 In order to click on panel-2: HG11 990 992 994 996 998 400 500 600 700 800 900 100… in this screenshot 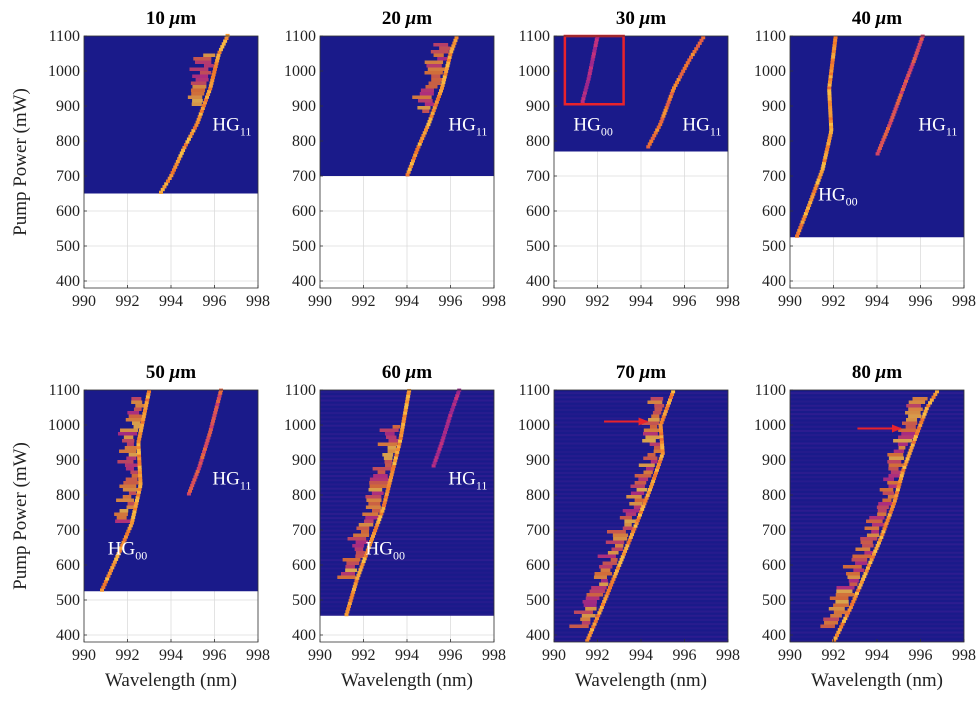, I will do `click(395, 159)`.